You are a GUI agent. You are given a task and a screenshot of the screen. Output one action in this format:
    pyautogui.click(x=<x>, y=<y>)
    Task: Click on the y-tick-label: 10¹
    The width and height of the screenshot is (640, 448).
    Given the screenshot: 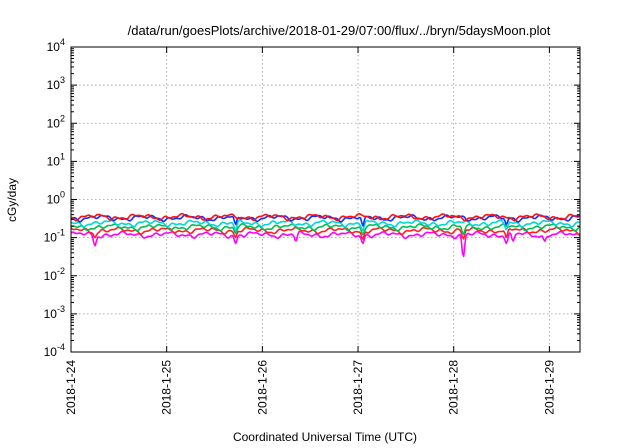 What is the action you would take?
    pyautogui.click(x=56, y=159)
    